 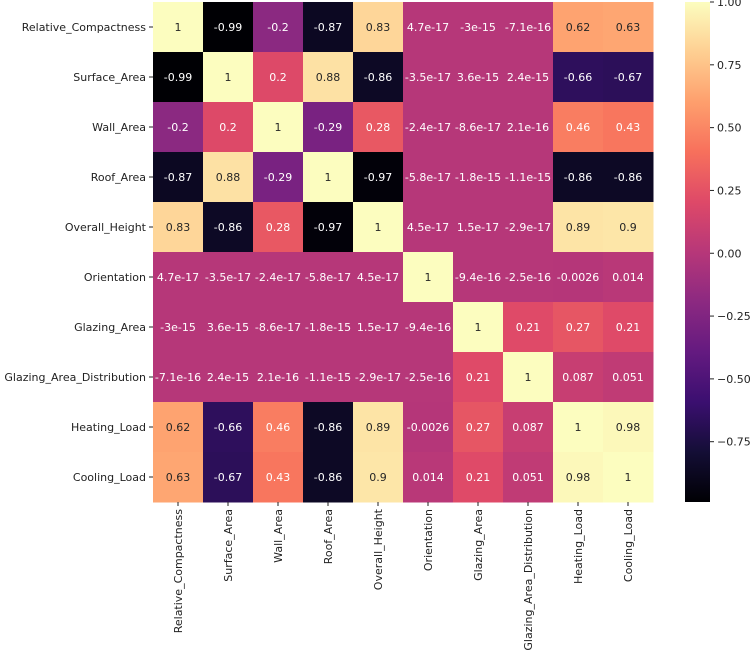 I want to click on cell-annotation: -8.6e-17, so click(x=278, y=327).